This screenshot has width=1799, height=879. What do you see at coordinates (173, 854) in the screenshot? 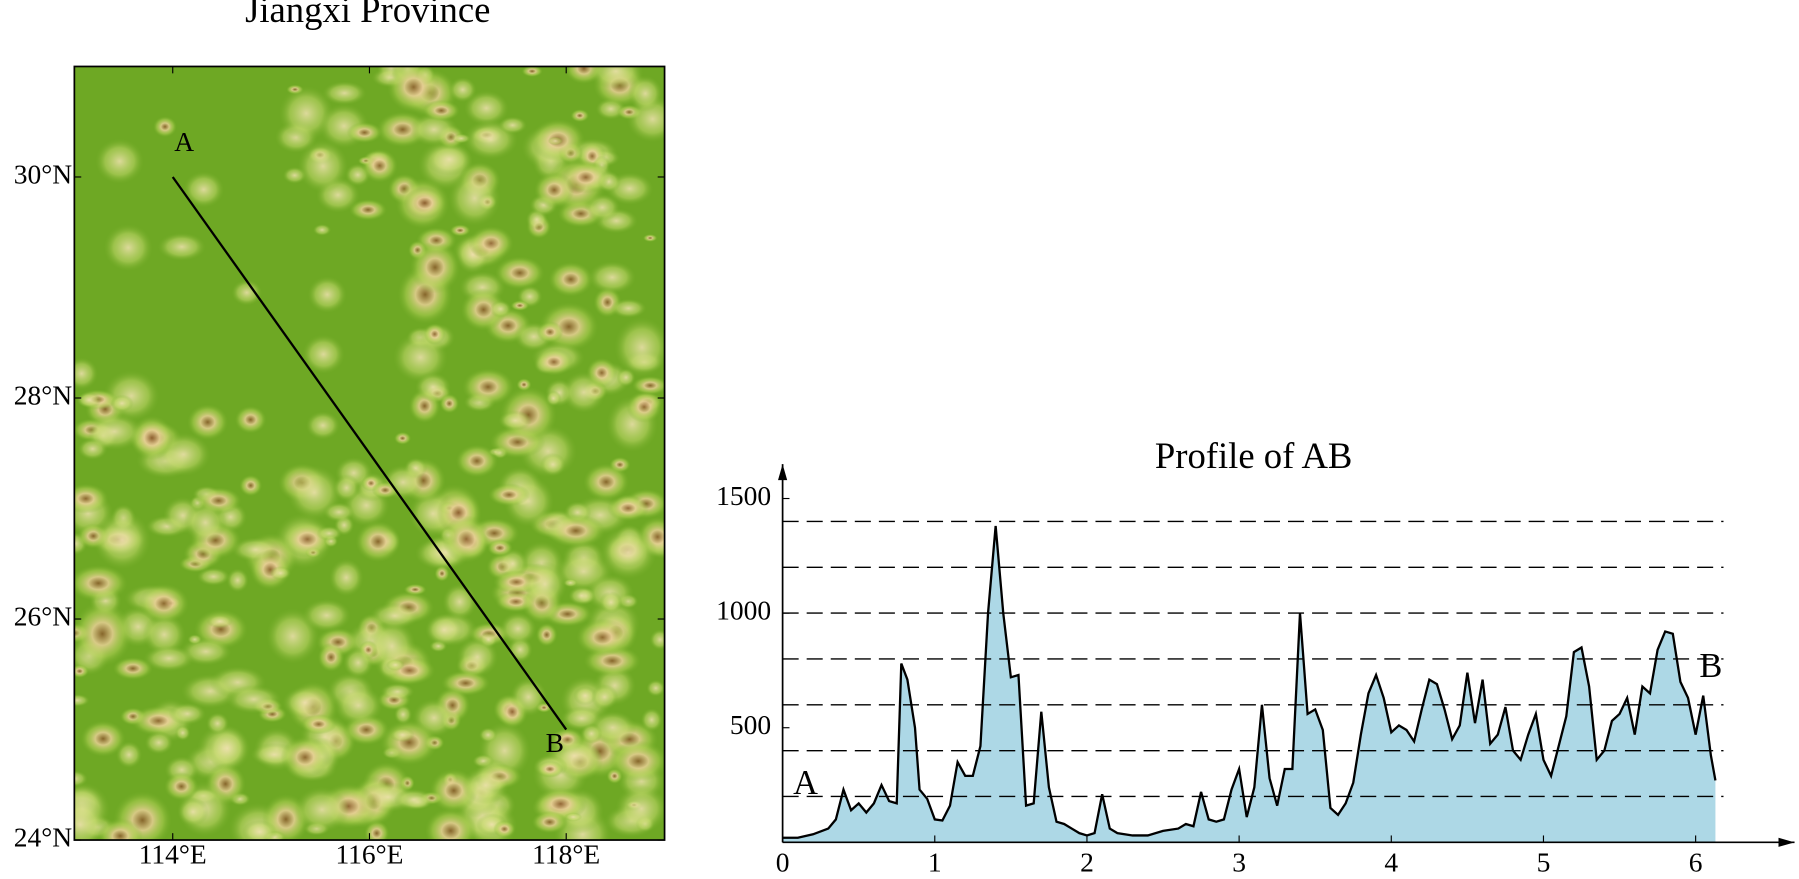
I see `x-tick-label: 114°E` at bounding box center [173, 854].